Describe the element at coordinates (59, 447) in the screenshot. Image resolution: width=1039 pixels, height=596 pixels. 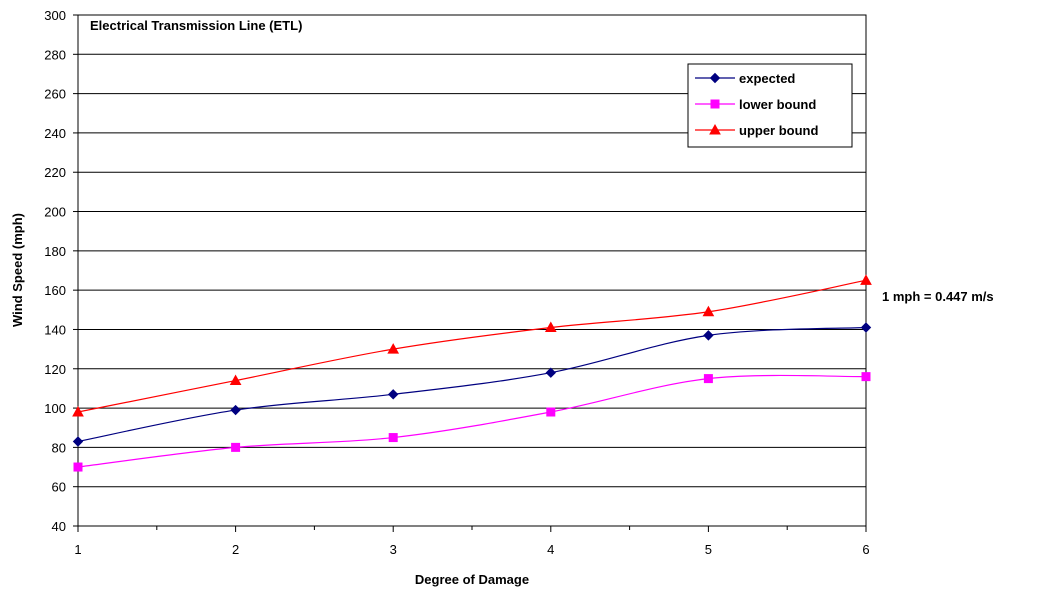
I see `y-tick-label: 80` at that location.